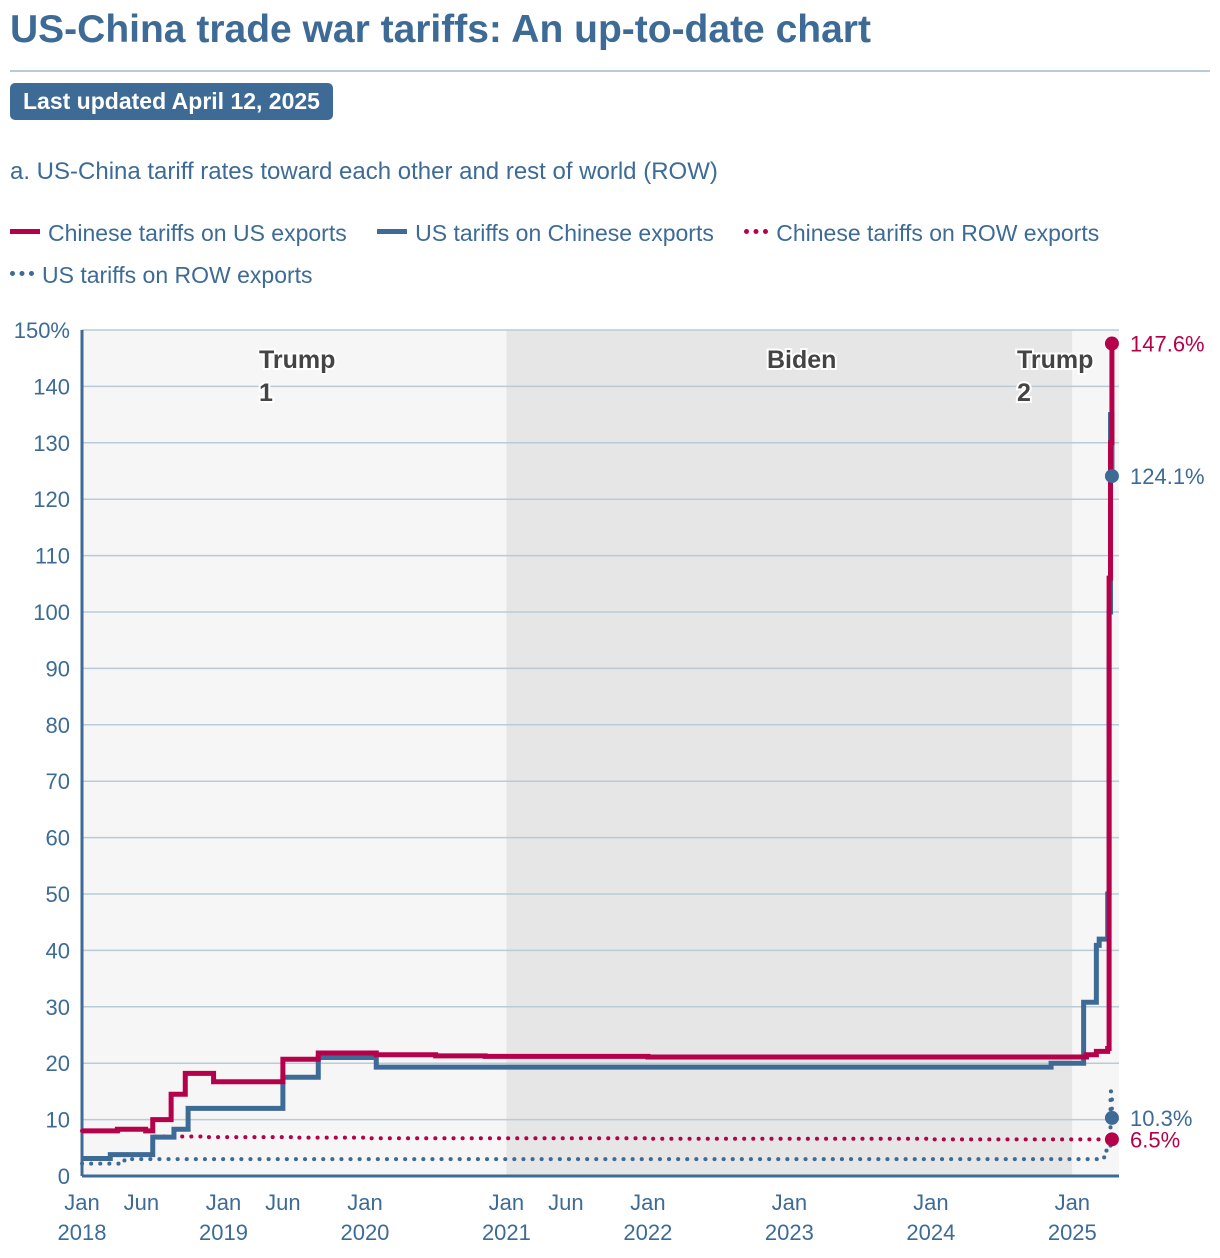 This screenshot has height=1258, width=1220. Describe the element at coordinates (58, 894) in the screenshot. I see `y-tick-label: 50` at that location.